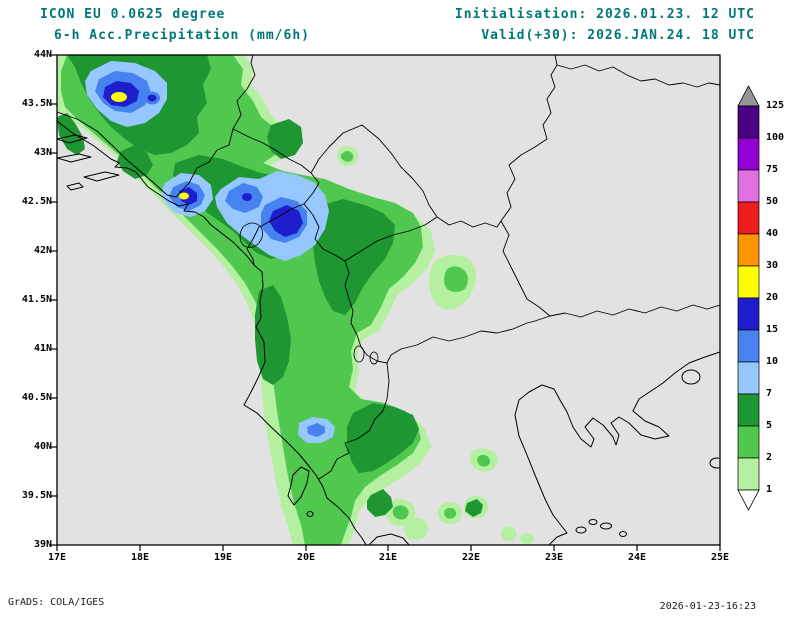  What do you see at coordinates (133, 14) in the screenshot?
I see `model-title: ICON EU 0.0625 degree` at bounding box center [133, 14].